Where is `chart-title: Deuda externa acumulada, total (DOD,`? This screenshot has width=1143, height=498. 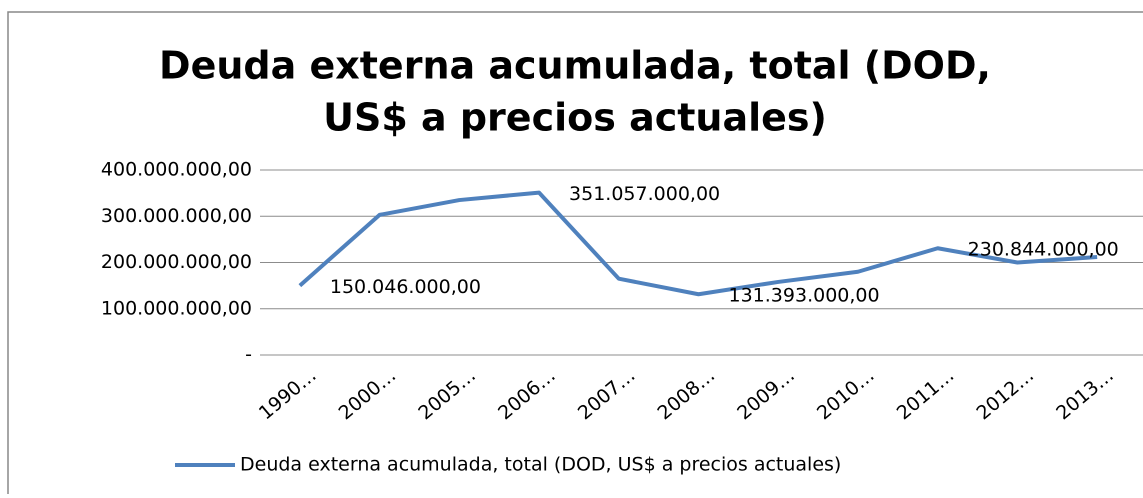
chart-title: Deuda externa acumulada, total (DOD, is located at coordinates (575, 66).